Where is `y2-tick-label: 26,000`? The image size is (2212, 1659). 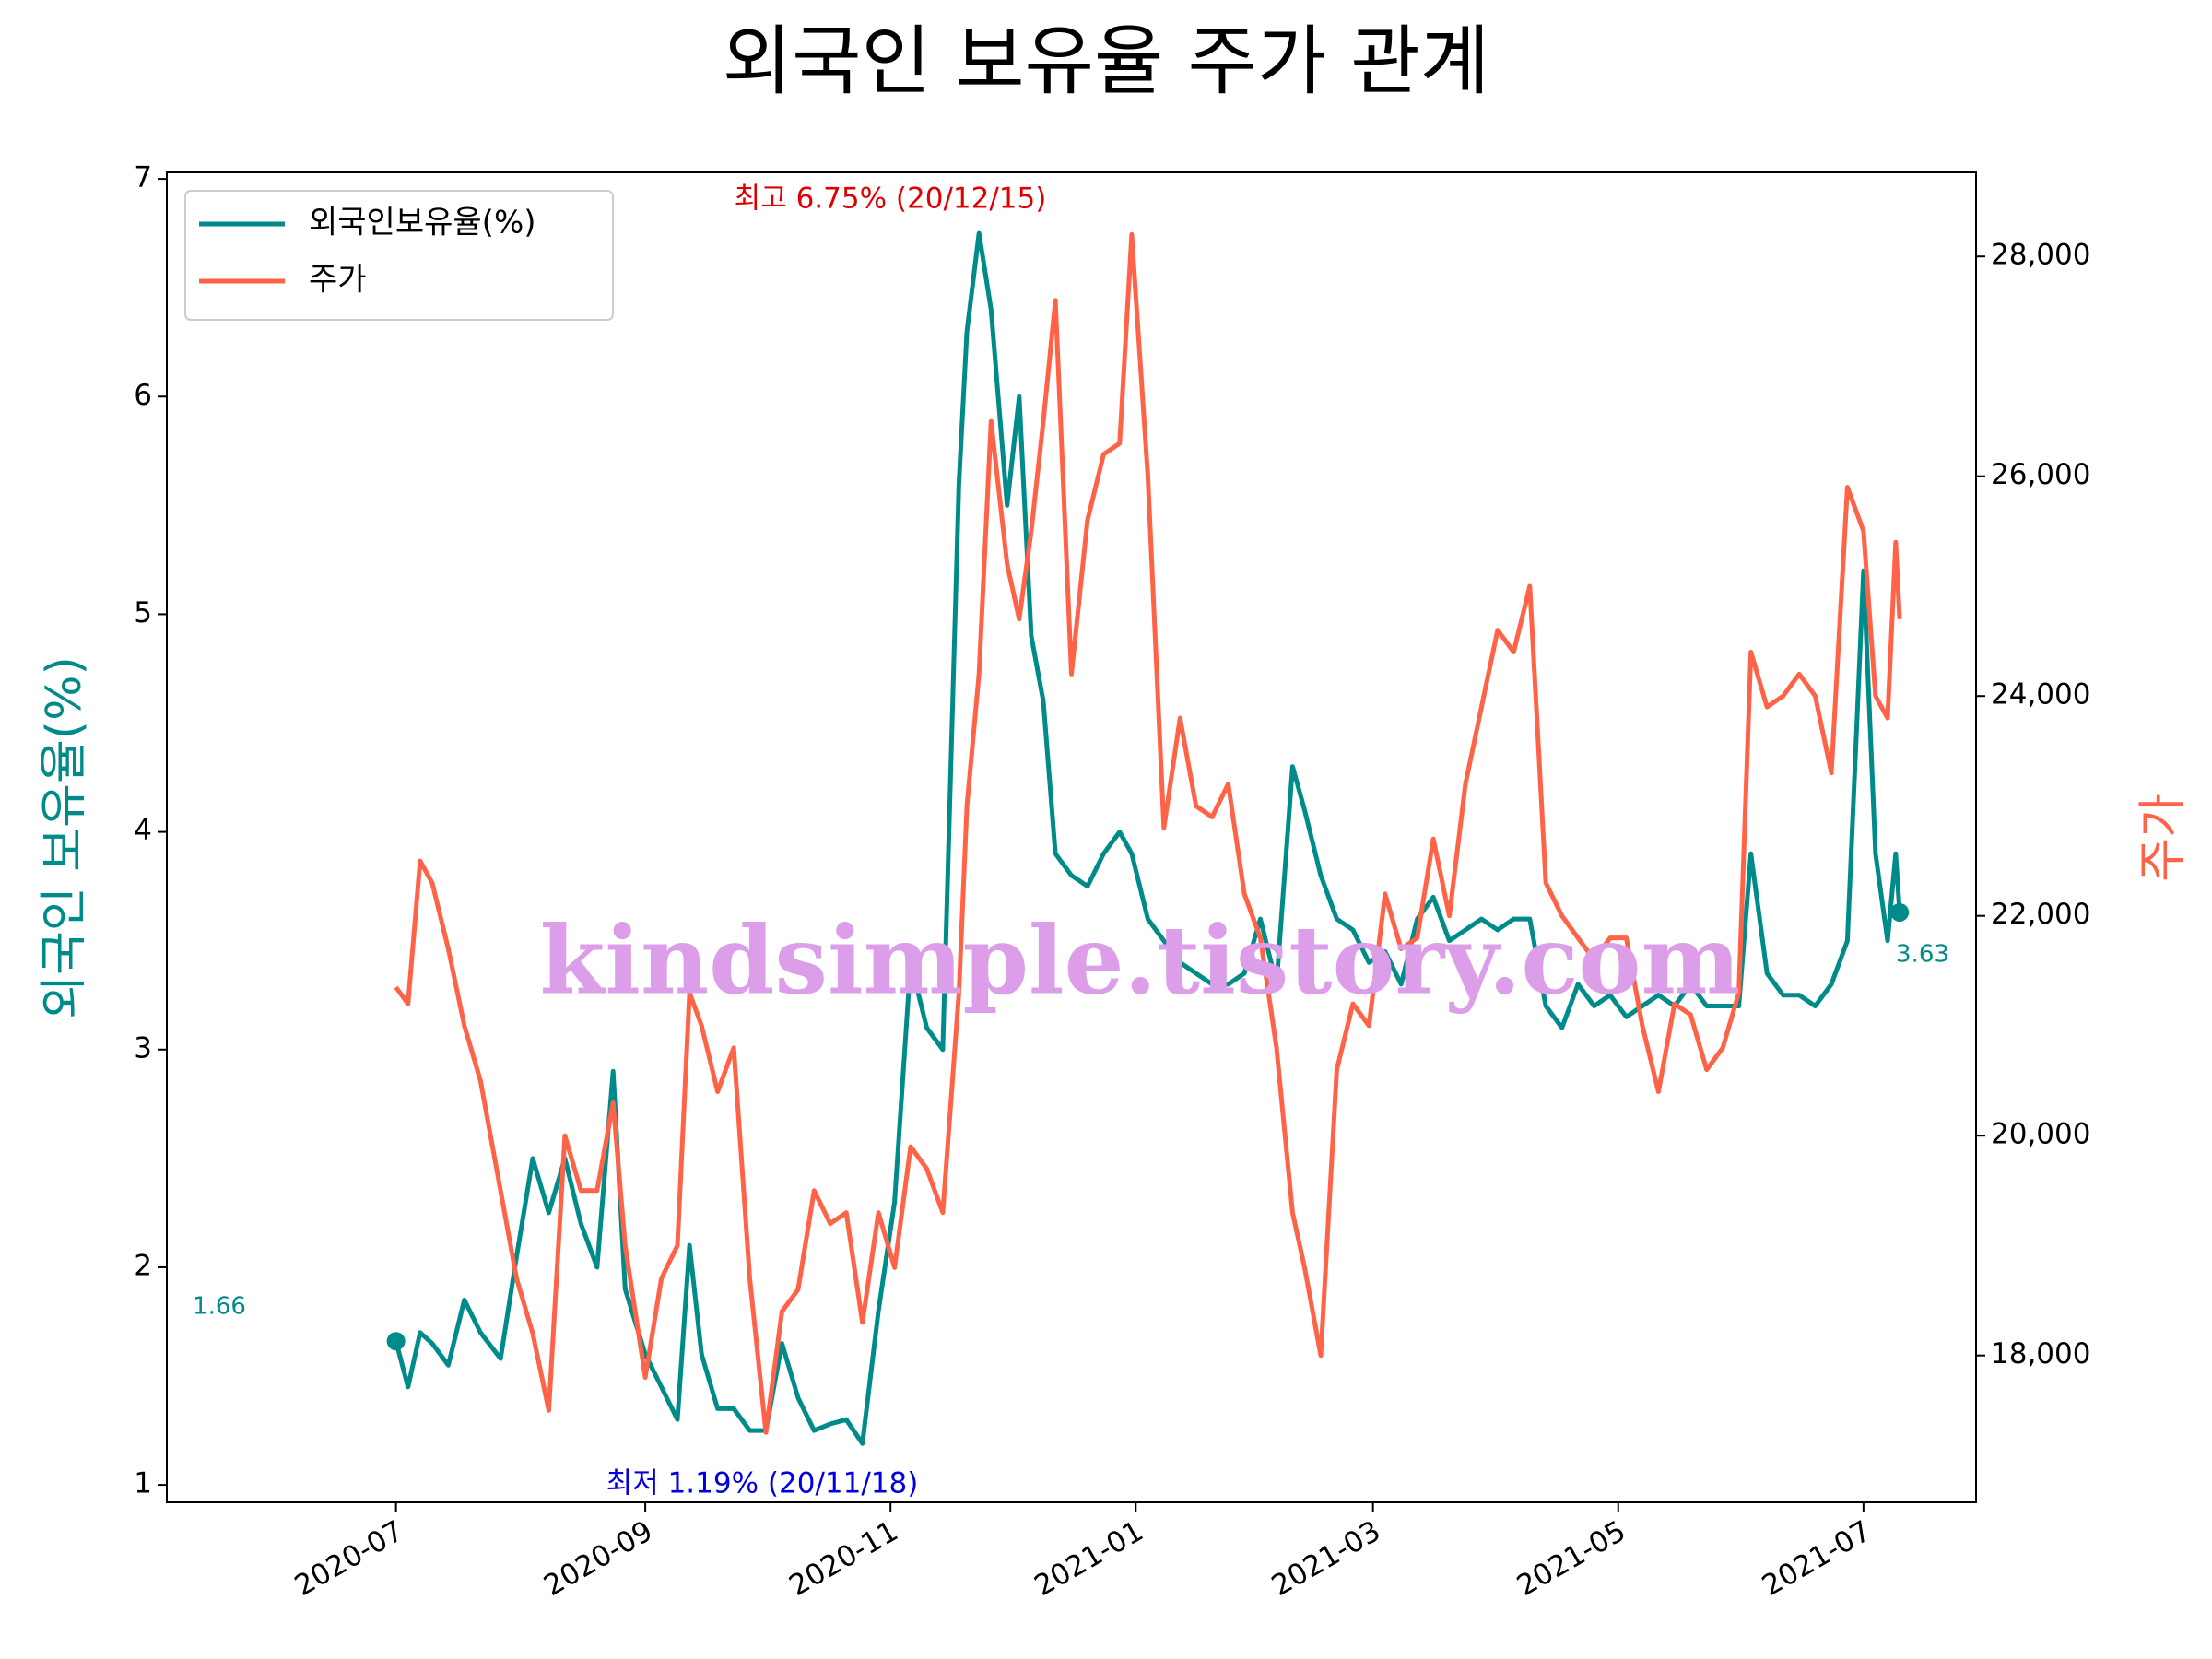
y2-tick-label: 26,000 is located at coordinates (2040, 474).